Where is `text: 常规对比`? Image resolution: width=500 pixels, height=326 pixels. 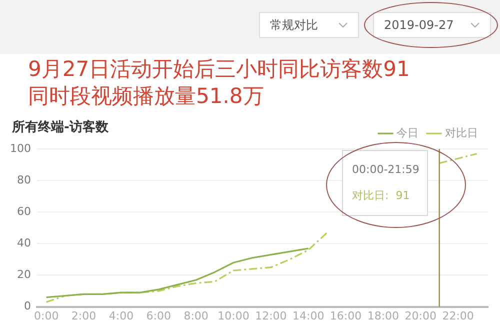 text: 常规对比 is located at coordinates (294, 25).